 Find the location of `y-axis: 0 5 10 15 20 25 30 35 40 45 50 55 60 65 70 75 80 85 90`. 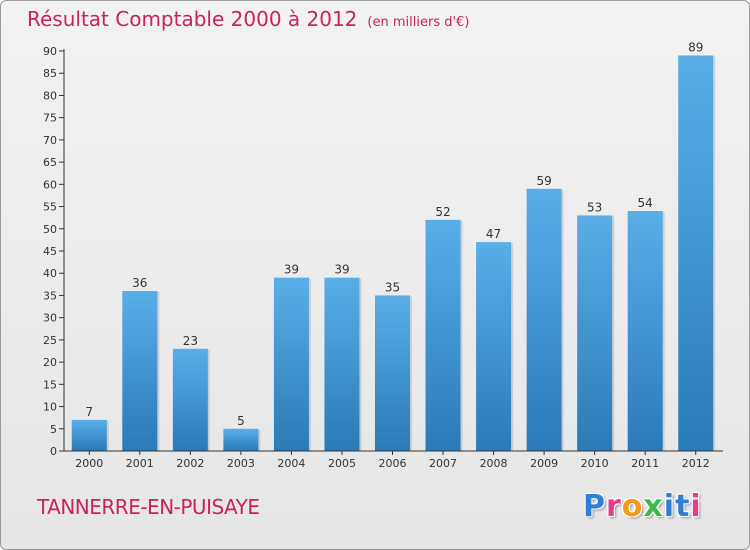

y-axis: 0 5 10 15 20 25 30 35 40 45 50 55 60 65 70 75 80 85 90 is located at coordinates (54, 251).